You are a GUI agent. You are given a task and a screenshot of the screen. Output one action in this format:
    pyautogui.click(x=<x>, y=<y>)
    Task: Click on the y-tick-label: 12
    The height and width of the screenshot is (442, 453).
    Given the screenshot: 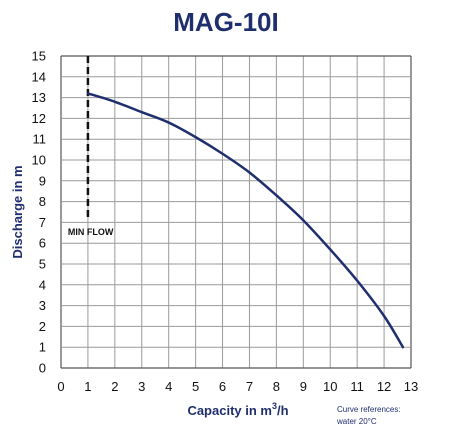 What is the action you would take?
    pyautogui.click(x=39, y=118)
    